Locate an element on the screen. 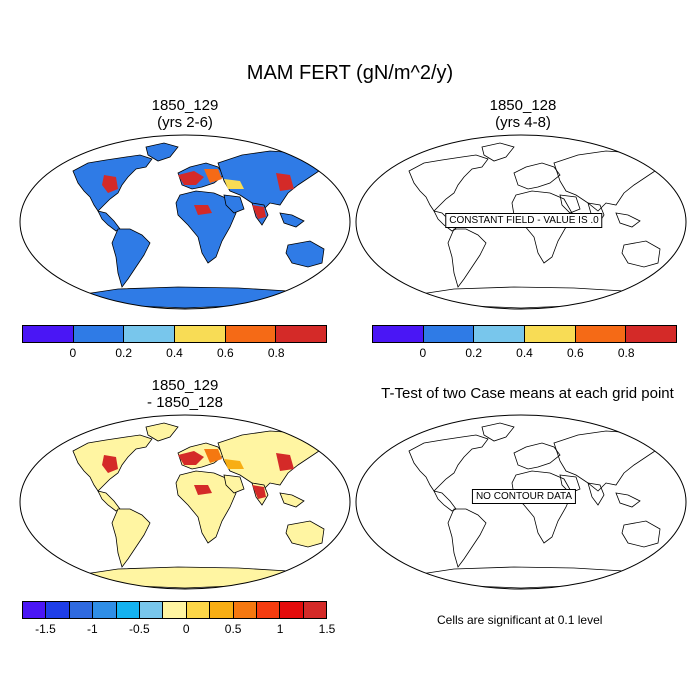  continent-europe is located at coordinates (537, 456).